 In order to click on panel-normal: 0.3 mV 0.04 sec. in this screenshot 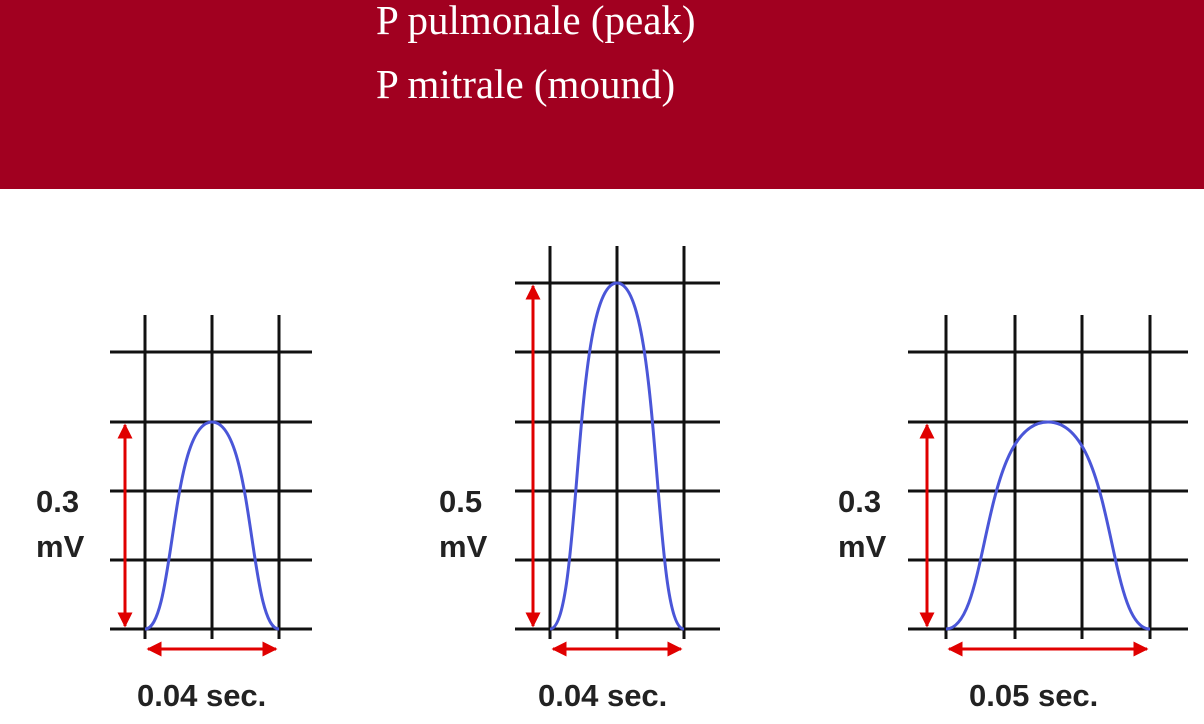, I will do `click(174, 514)`.